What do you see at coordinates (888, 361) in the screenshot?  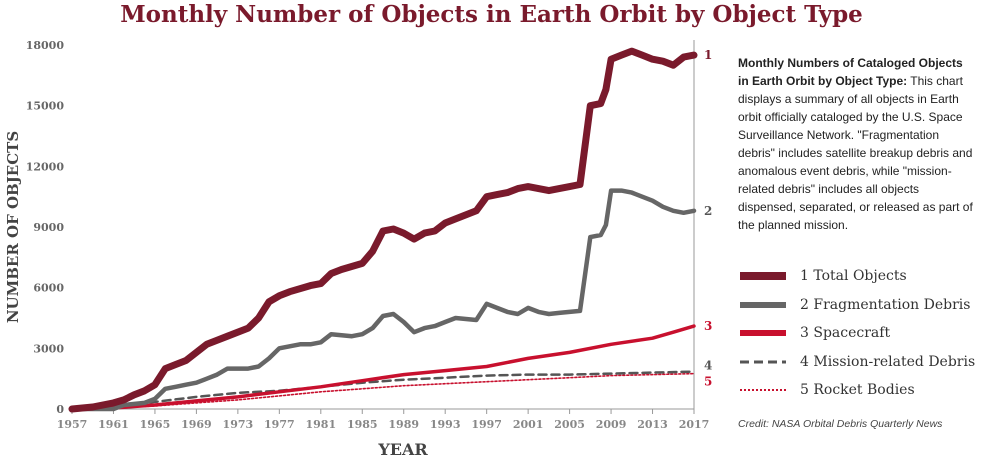 I see `legend-label-mission: 4 Mission-related Debris` at bounding box center [888, 361].